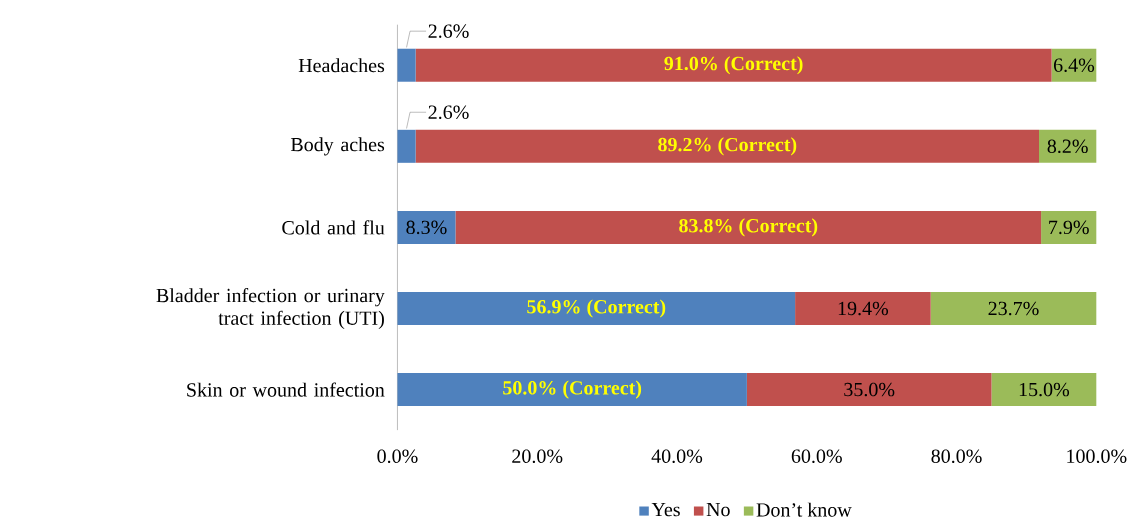  Describe the element at coordinates (397, 456) in the screenshot. I see `x-tick-label: 0.0%` at that location.